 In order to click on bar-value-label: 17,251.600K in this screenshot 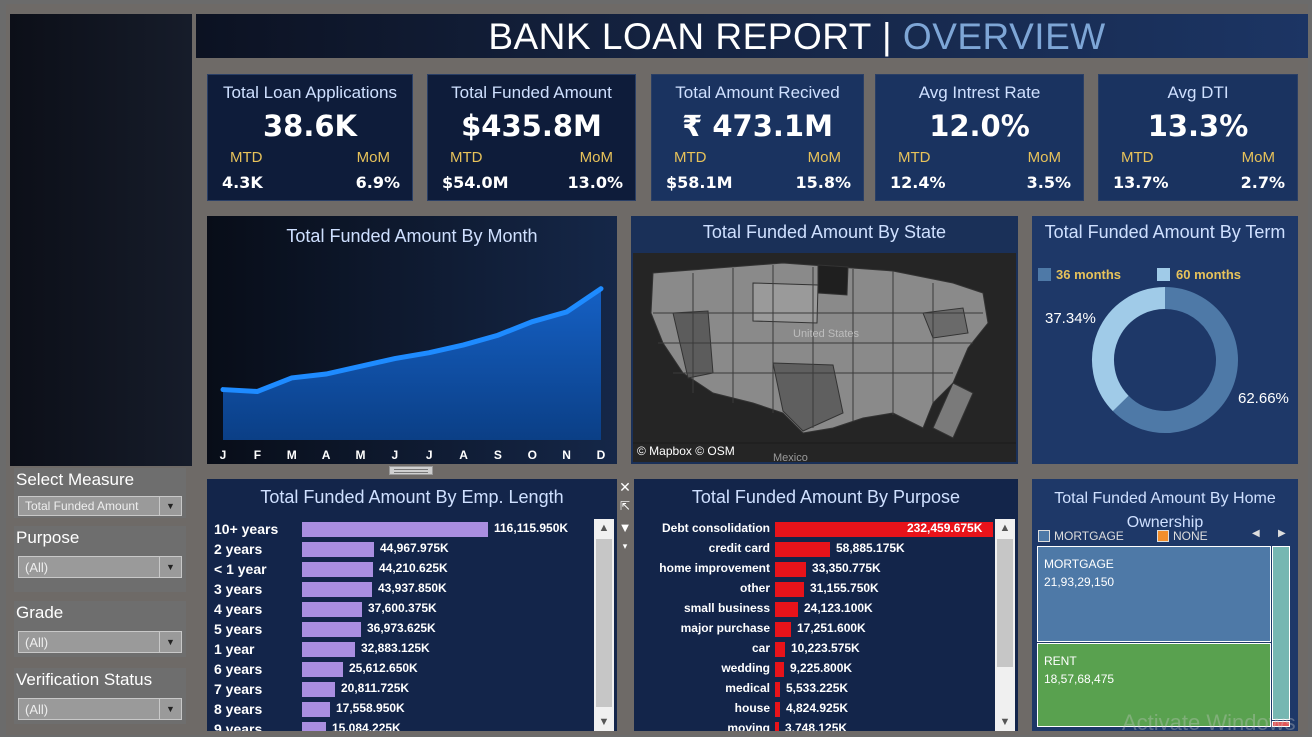, I will do `click(831, 628)`.